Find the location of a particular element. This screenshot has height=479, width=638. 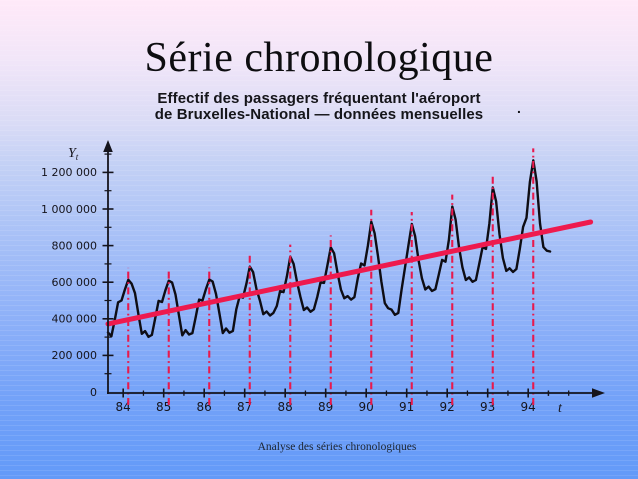

x-tick-label: 85 is located at coordinates (163, 407).